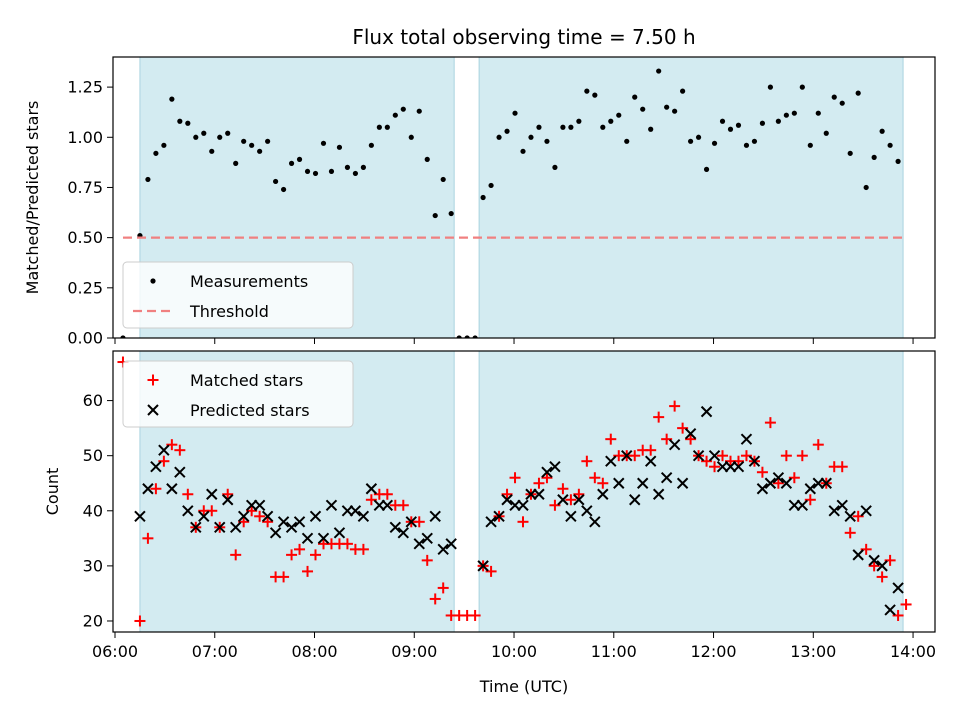 This screenshot has height=720, width=960. What do you see at coordinates (90, 213) in the screenshot?
I see `y-axis-ticks: 0.00 0.25 0.50 0.75 1.00 1.25` at bounding box center [90, 213].